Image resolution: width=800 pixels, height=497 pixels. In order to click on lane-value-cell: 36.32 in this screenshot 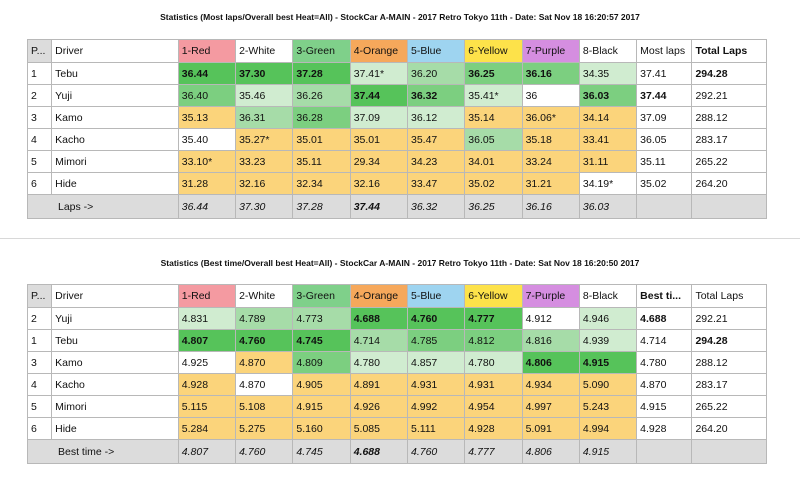, I will do `click(436, 95)`.